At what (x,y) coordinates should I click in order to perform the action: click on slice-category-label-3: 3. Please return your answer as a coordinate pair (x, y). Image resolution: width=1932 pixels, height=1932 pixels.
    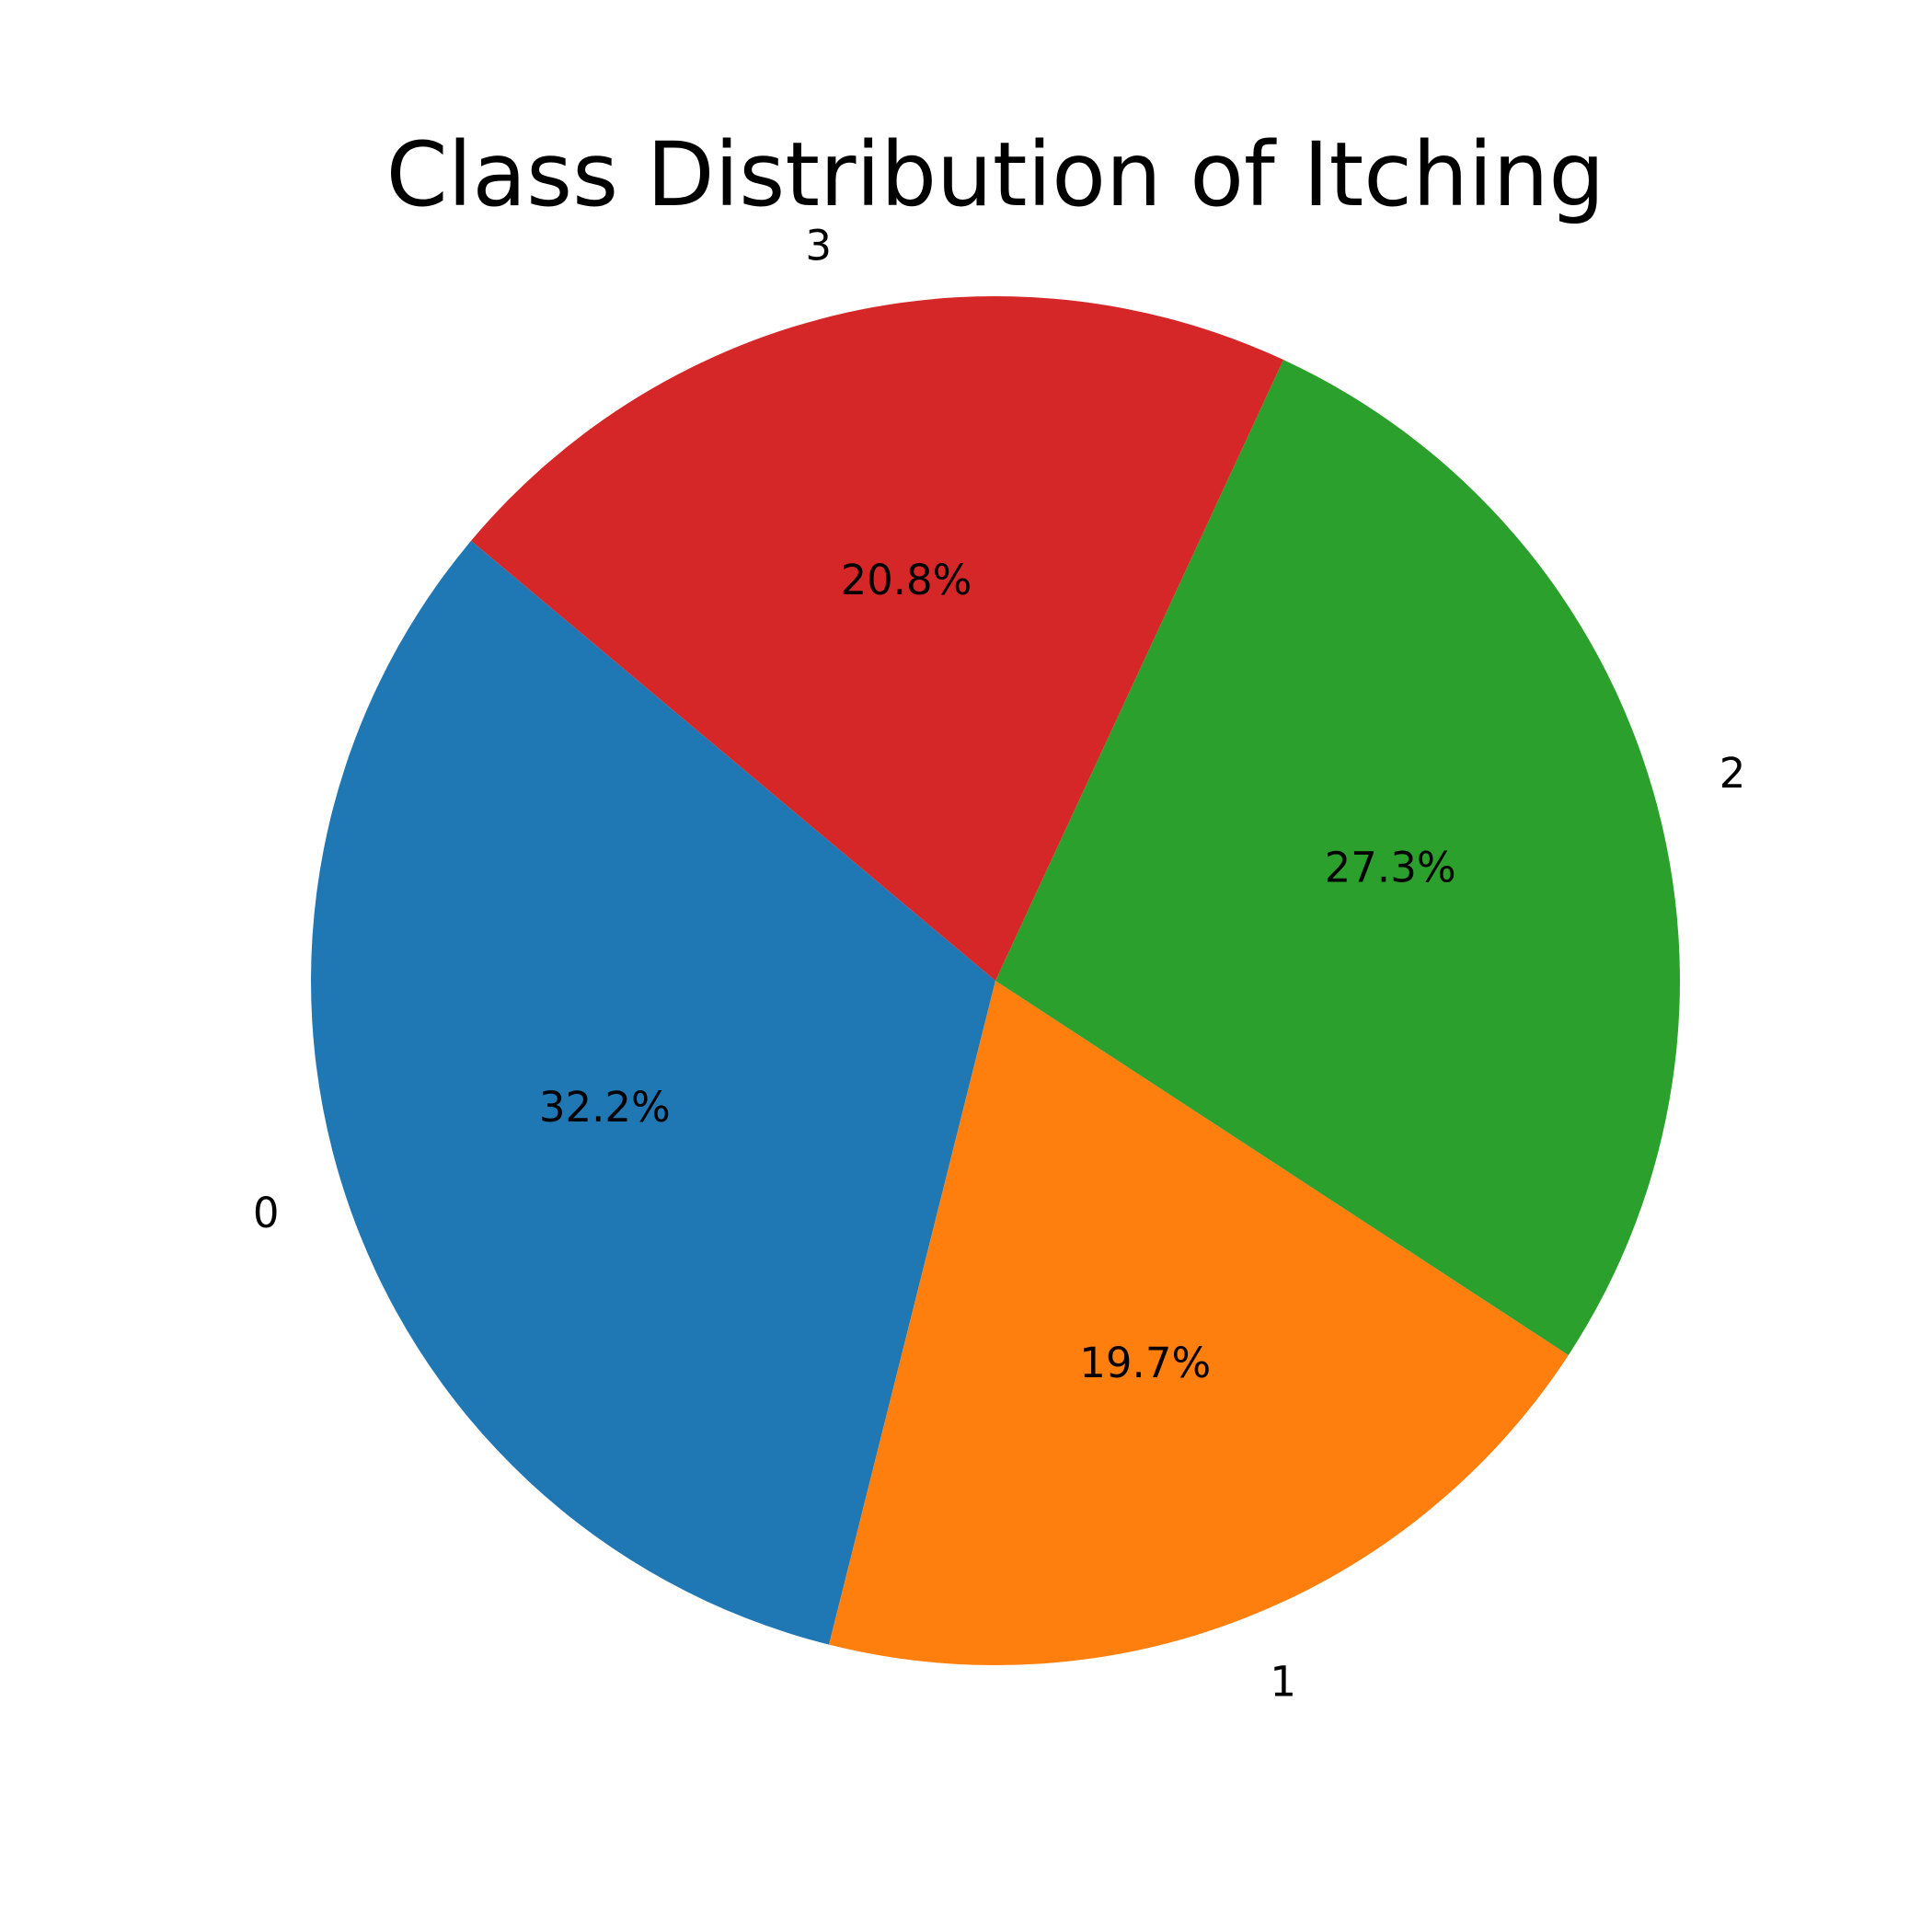
    Looking at the image, I should click on (818, 246).